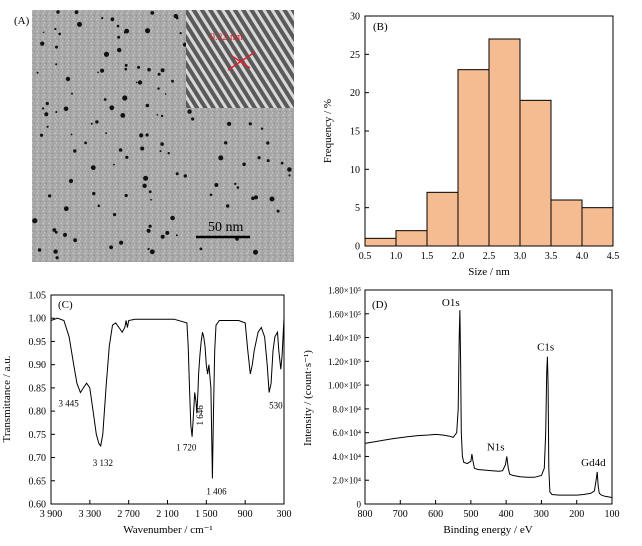 Image resolution: width=642 pixels, height=546 pixels. I want to click on y-tick-label: 20, so click(355, 93).